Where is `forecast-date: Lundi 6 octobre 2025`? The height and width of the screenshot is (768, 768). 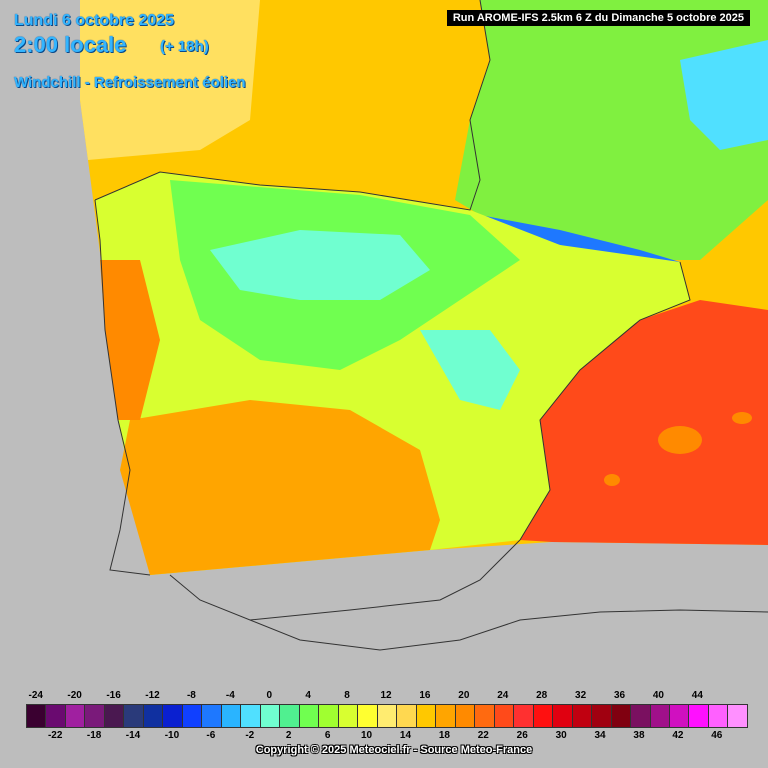
forecast-date: Lundi 6 octobre 2025 is located at coordinates (94, 20).